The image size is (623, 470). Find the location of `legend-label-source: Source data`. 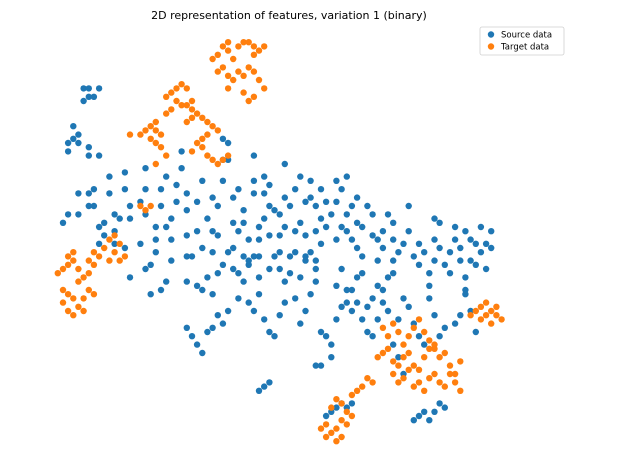

legend-label-source: Source data is located at coordinates (526, 36).